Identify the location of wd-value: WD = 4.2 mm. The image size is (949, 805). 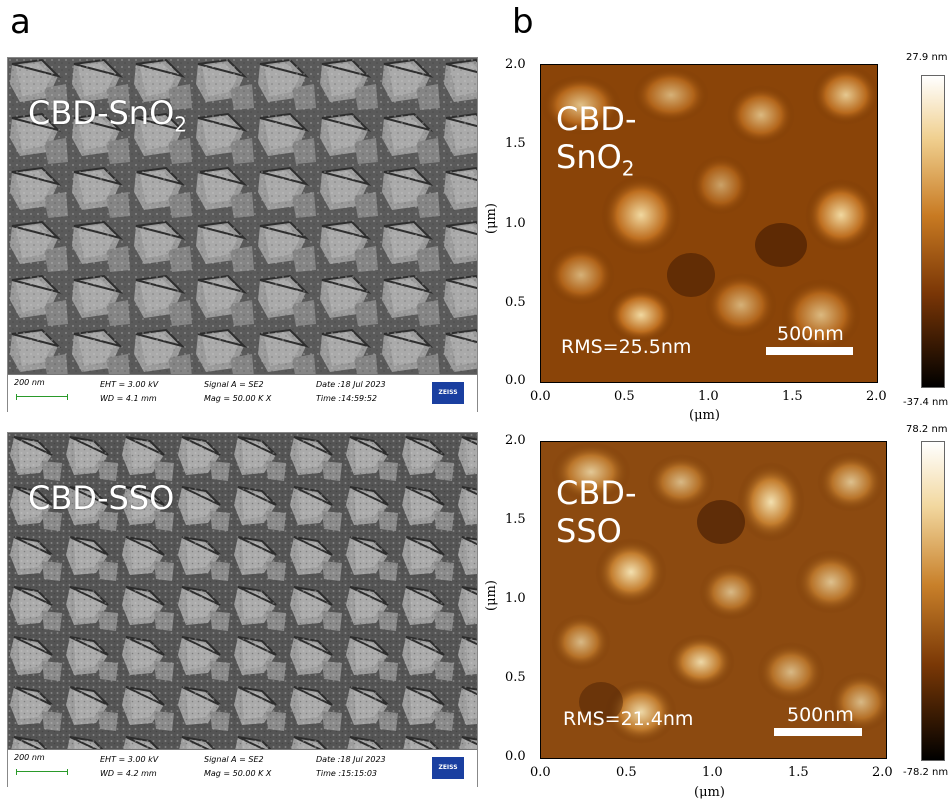
(128, 773).